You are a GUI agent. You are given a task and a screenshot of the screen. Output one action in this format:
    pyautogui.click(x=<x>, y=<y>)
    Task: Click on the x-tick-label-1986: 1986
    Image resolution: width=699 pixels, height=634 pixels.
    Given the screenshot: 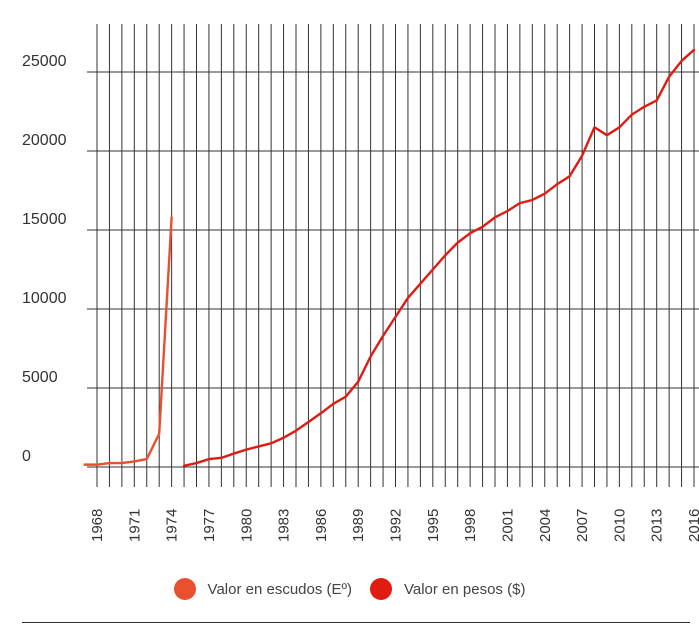 What is the action you would take?
    pyautogui.click(x=321, y=525)
    